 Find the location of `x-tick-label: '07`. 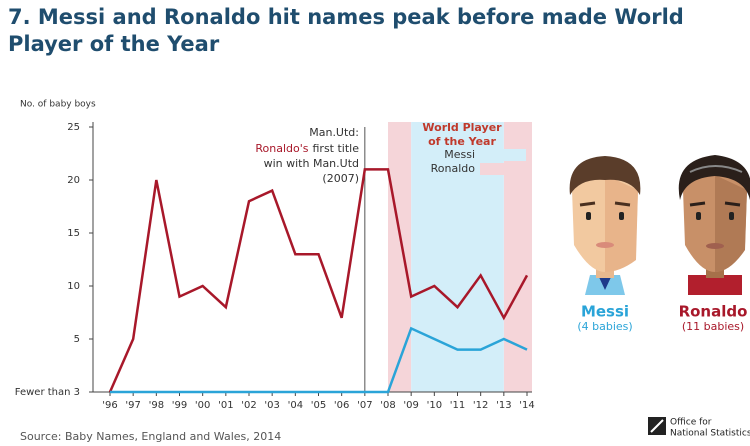

x-tick-label: '07 is located at coordinates (364, 405).